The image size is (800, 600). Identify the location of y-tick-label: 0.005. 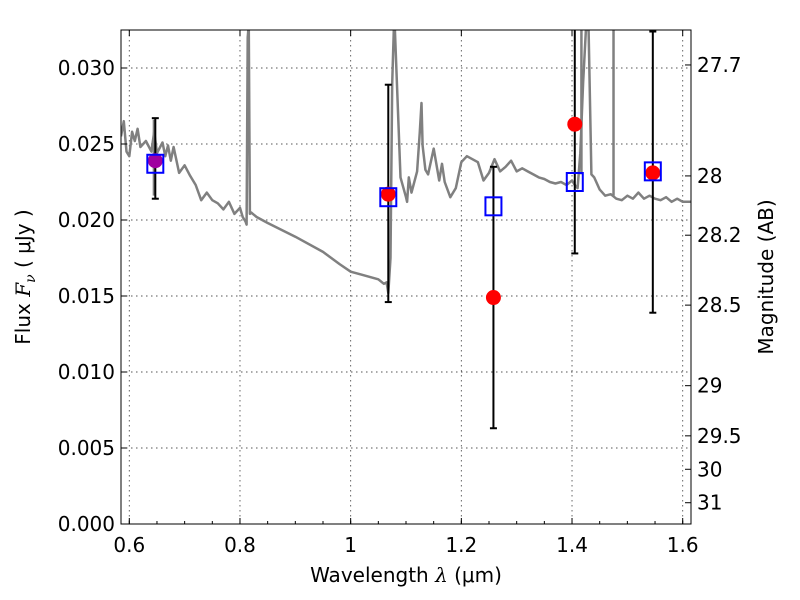
(86, 448).